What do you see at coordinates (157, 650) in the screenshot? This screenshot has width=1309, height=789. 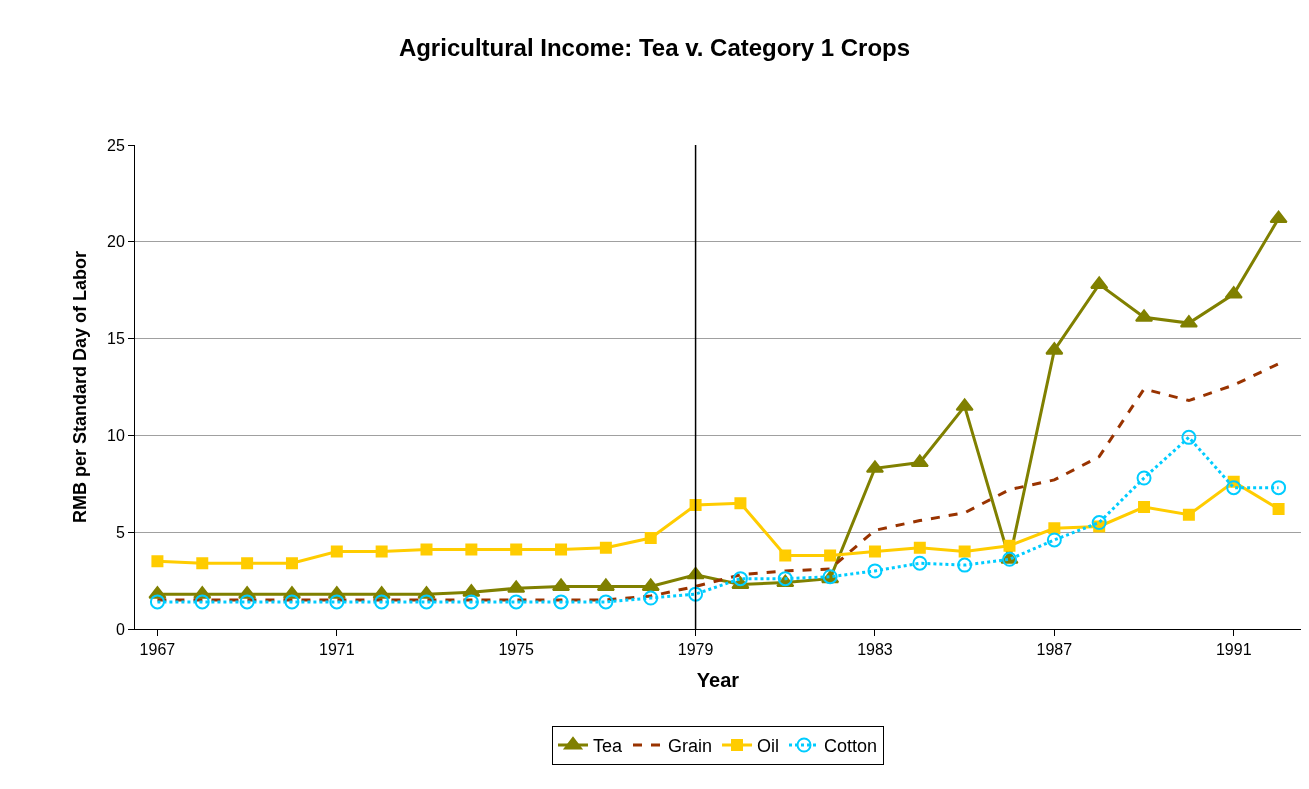 I see `x-tick-label: 1967` at bounding box center [157, 650].